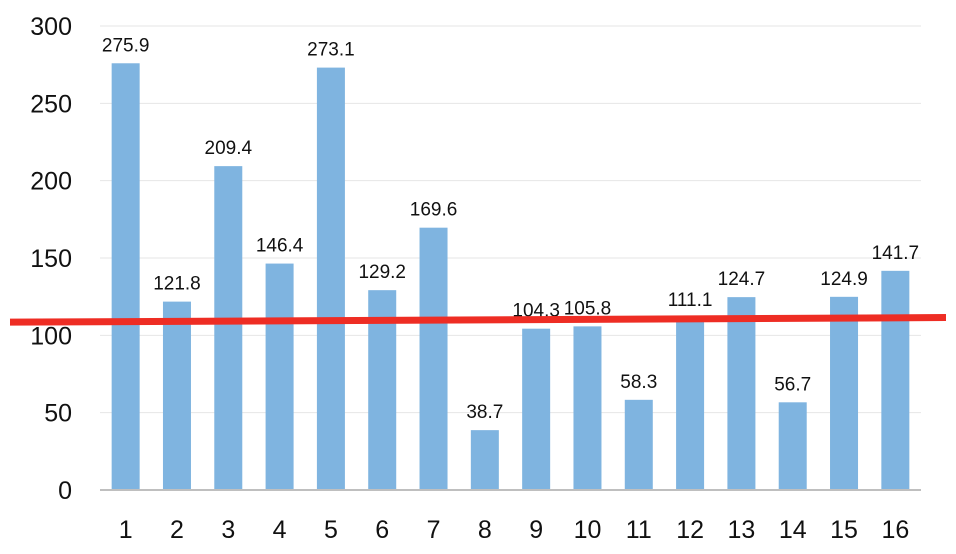 This screenshot has height=554, width=956. What do you see at coordinates (844, 279) in the screenshot?
I see `data-label: 124.9` at bounding box center [844, 279].